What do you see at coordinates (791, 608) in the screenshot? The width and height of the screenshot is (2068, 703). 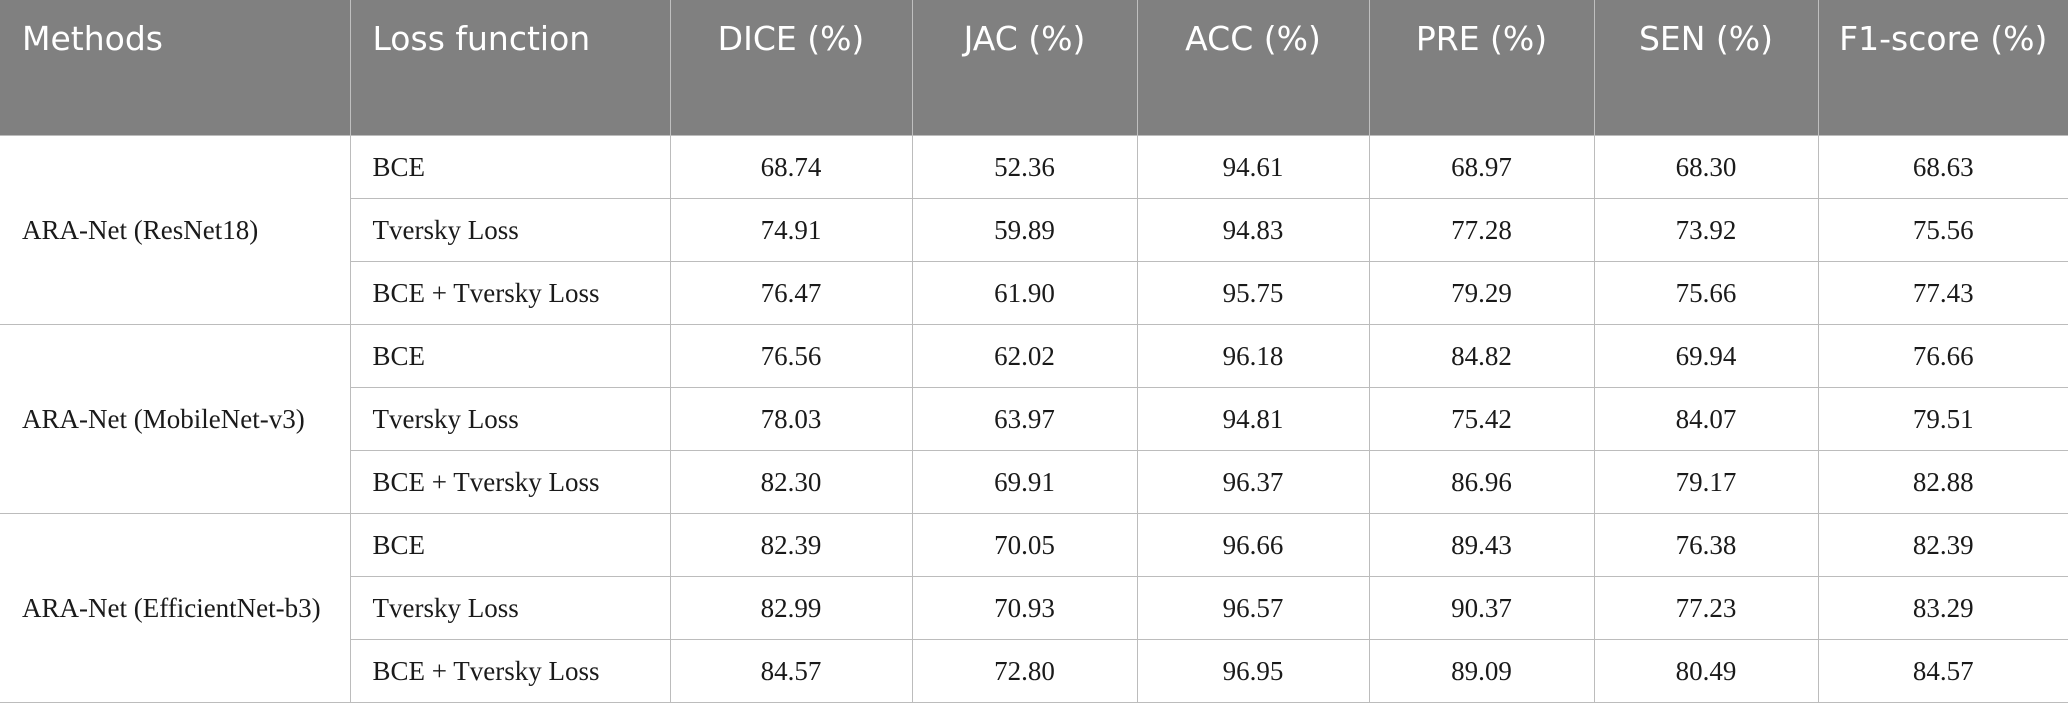 I see `dice-cell: 82.99` at bounding box center [791, 608].